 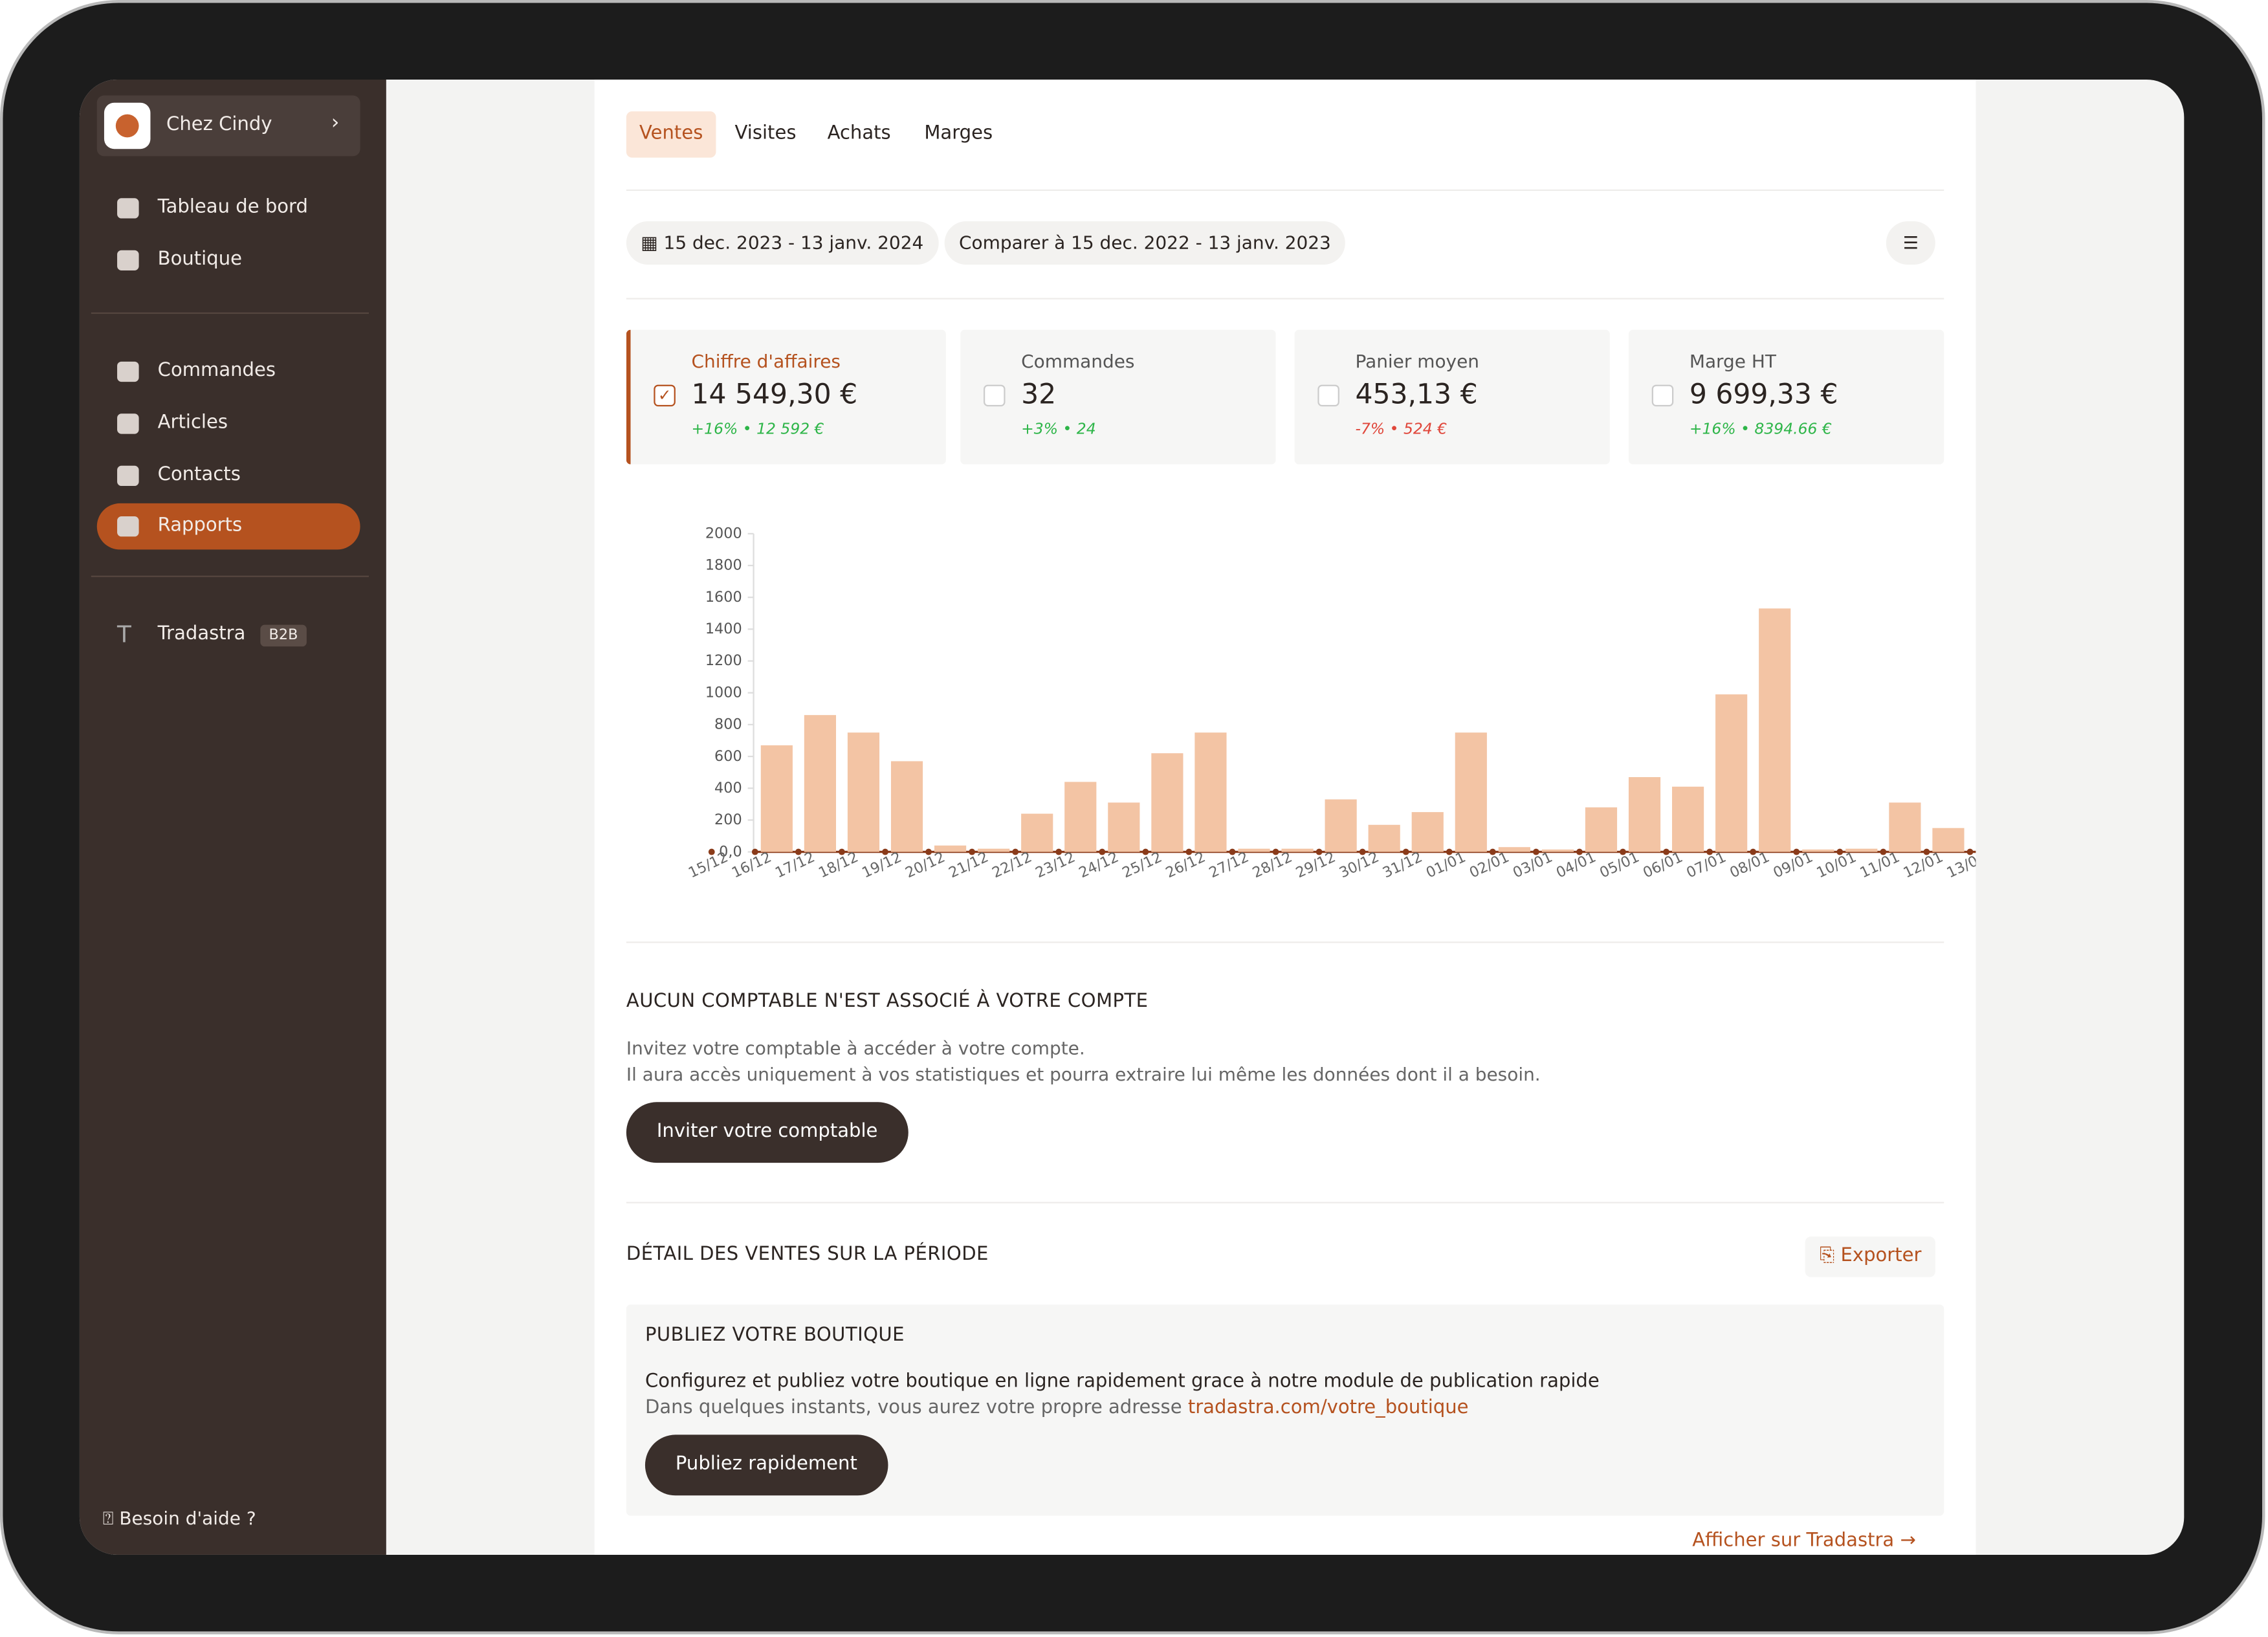 I want to click on brand-item: T Tradastra B2B, so click(x=229, y=635).